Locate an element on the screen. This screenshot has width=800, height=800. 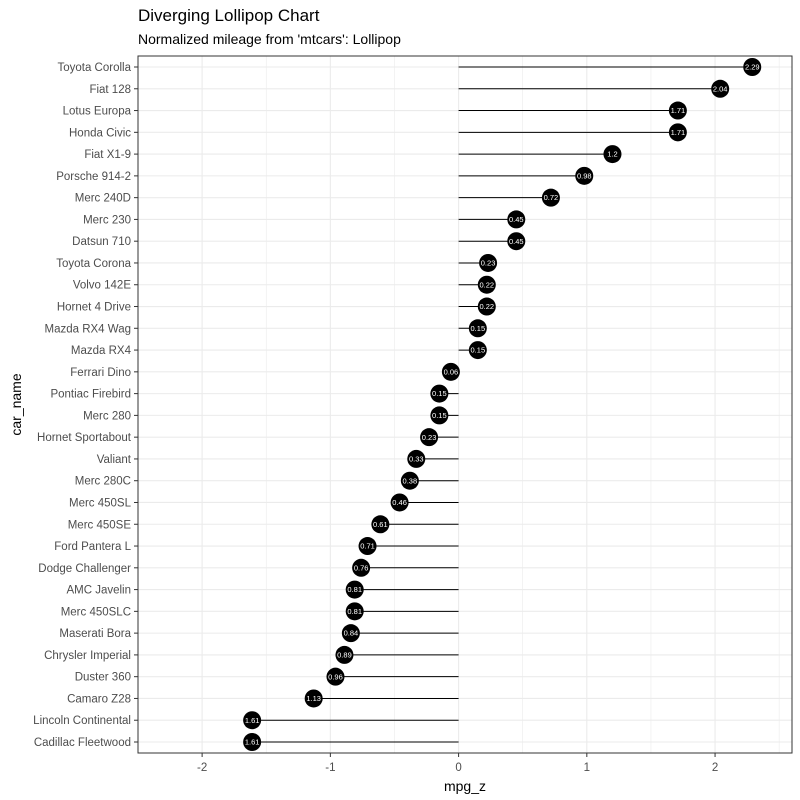
y-tick-label: Merc 230 is located at coordinates (107, 220).